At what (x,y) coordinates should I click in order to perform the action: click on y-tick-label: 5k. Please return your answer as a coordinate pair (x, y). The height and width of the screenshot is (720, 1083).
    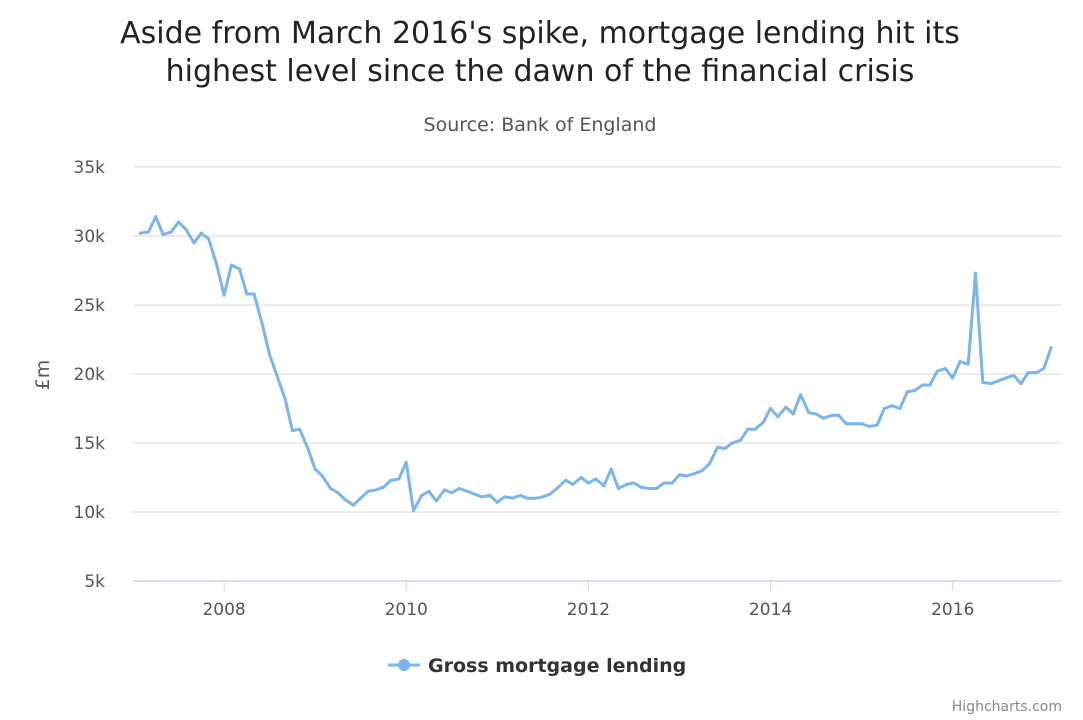
    Looking at the image, I should click on (94, 582).